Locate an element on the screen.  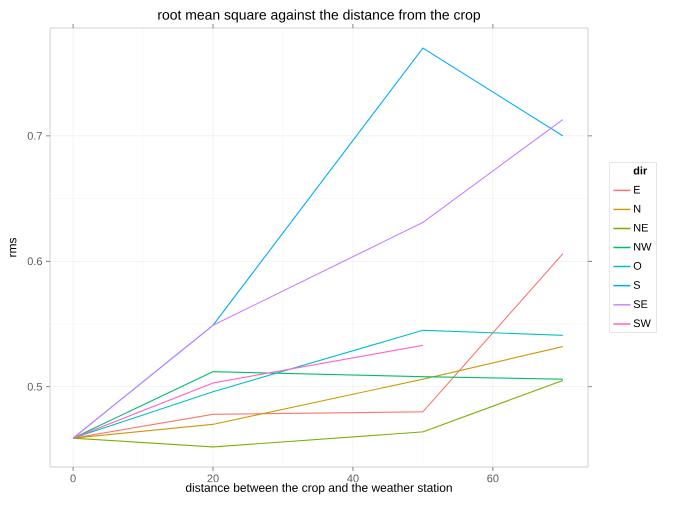
line-series is located at coordinates (318, 414).